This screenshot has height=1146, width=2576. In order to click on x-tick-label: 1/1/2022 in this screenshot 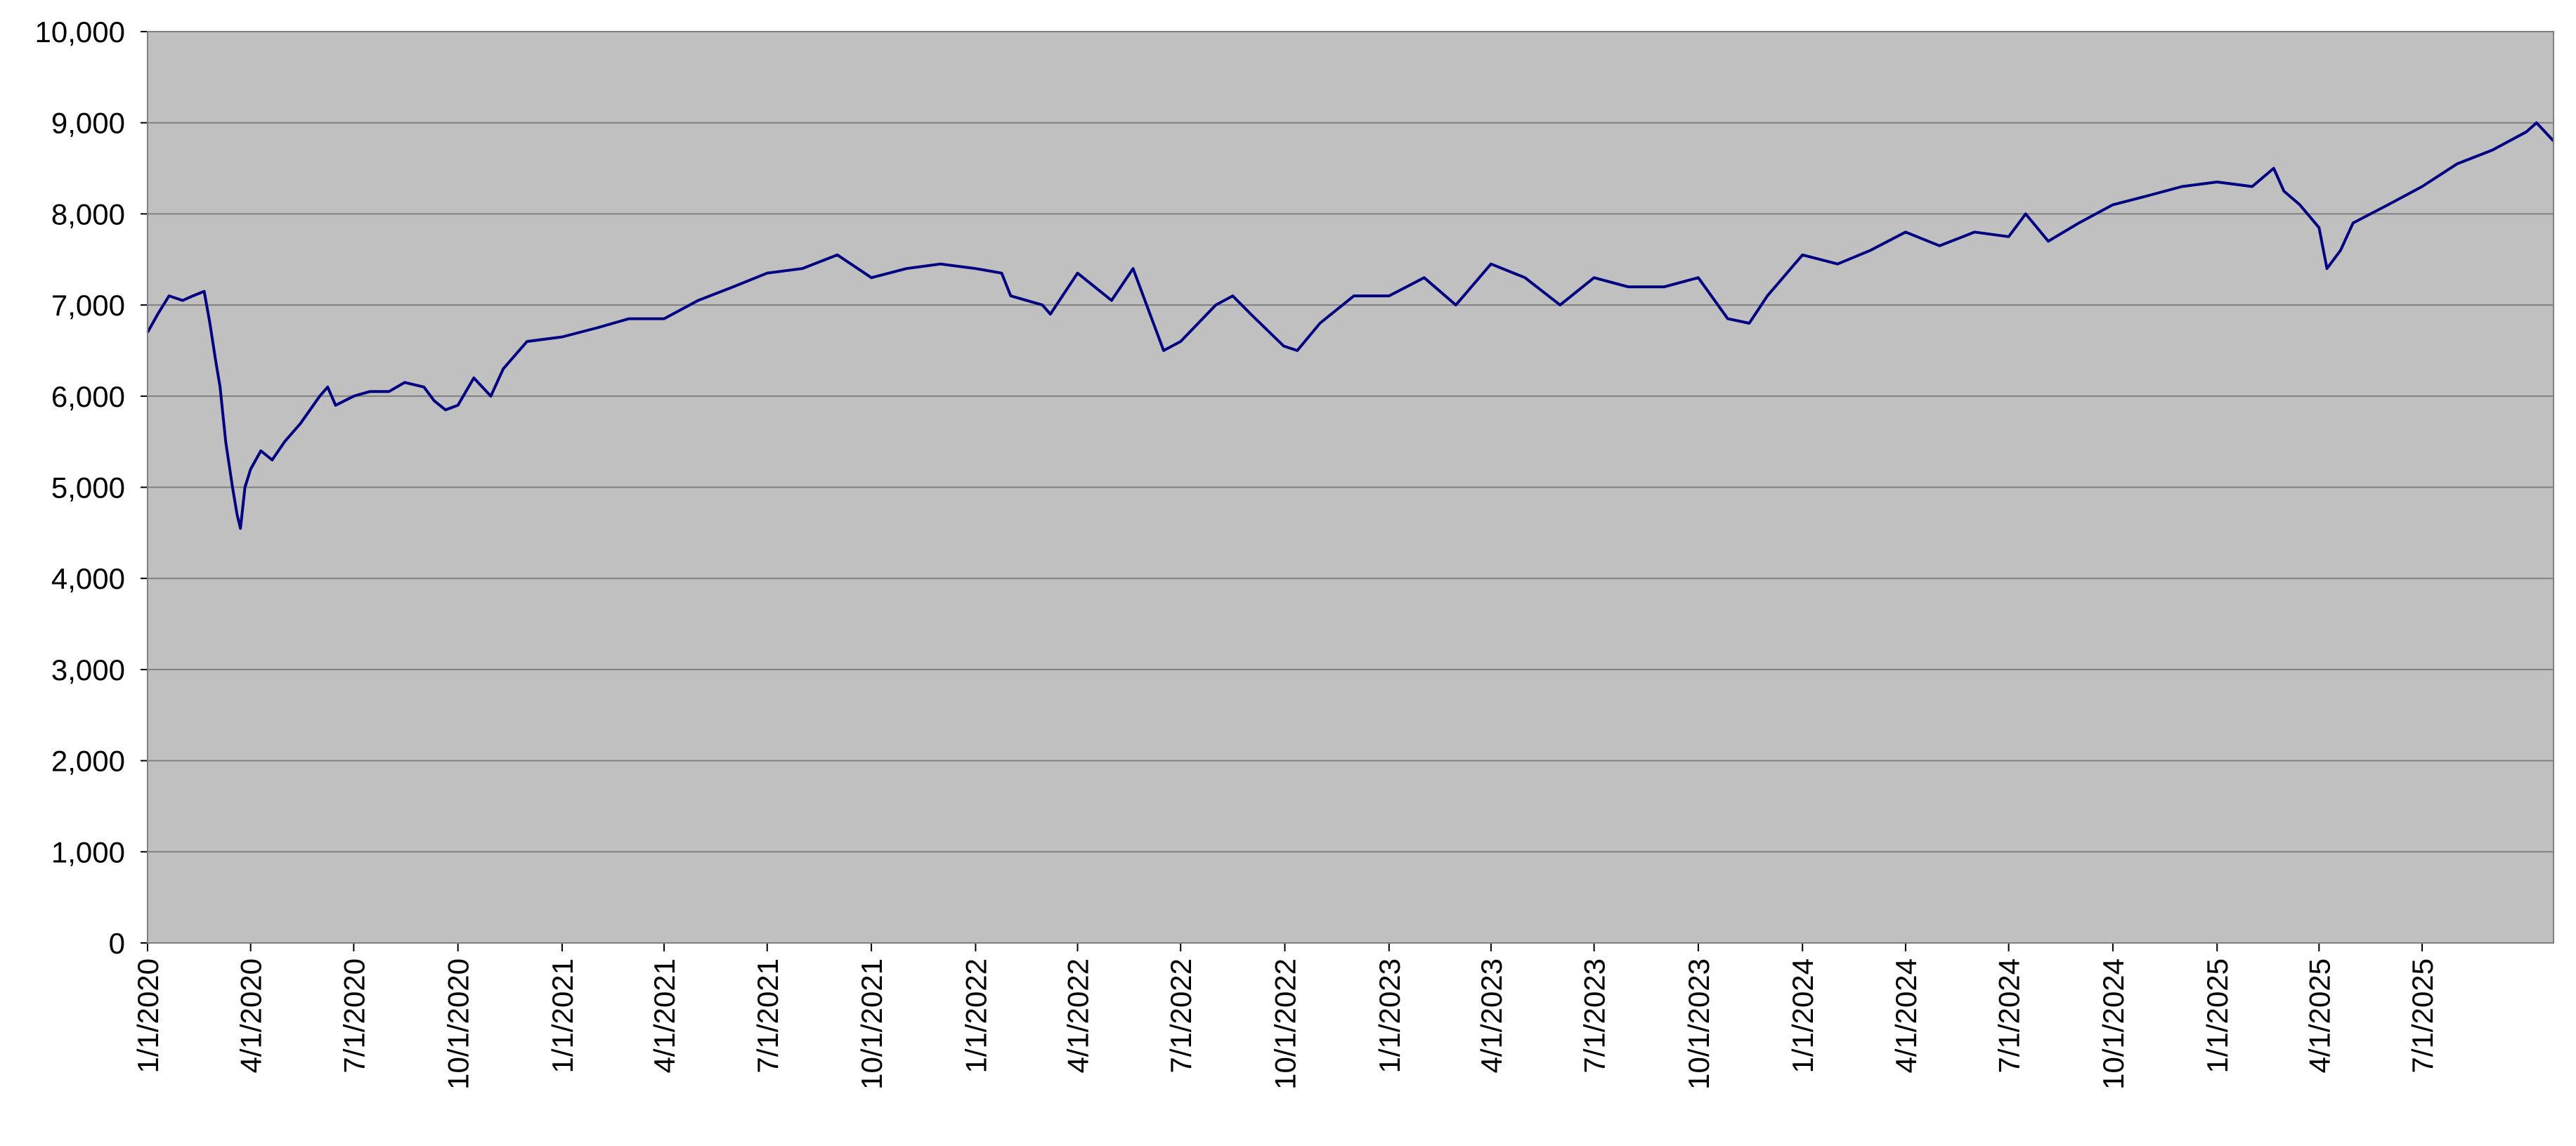, I will do `click(975, 1016)`.